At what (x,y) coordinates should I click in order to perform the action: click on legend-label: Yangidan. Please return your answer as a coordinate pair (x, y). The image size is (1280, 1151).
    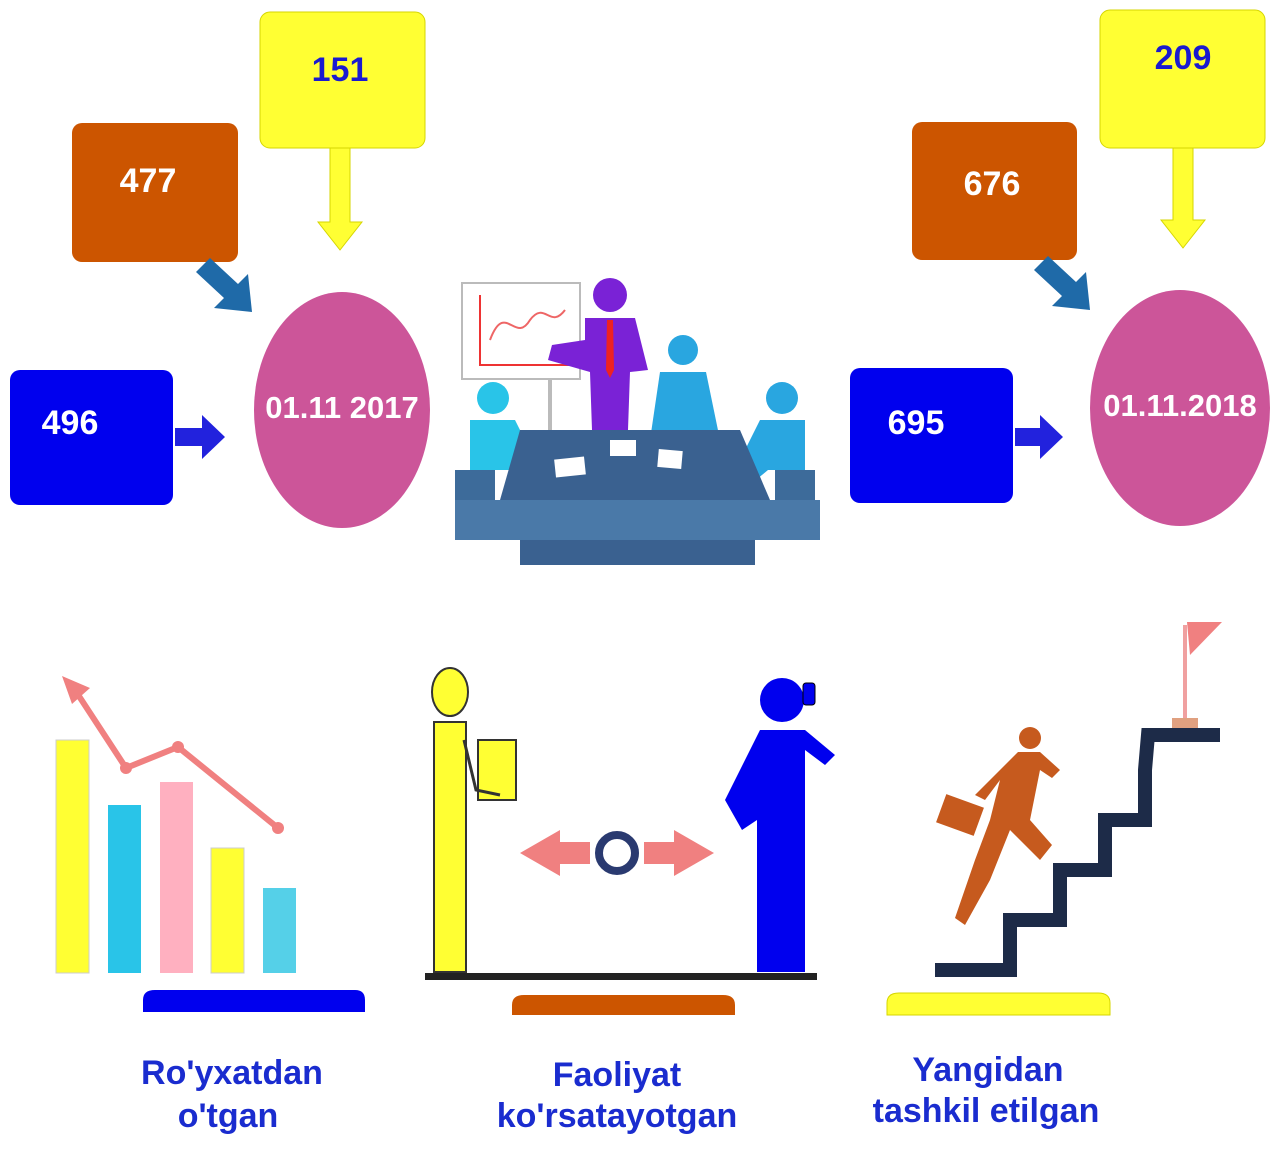
    Looking at the image, I should click on (987, 1070).